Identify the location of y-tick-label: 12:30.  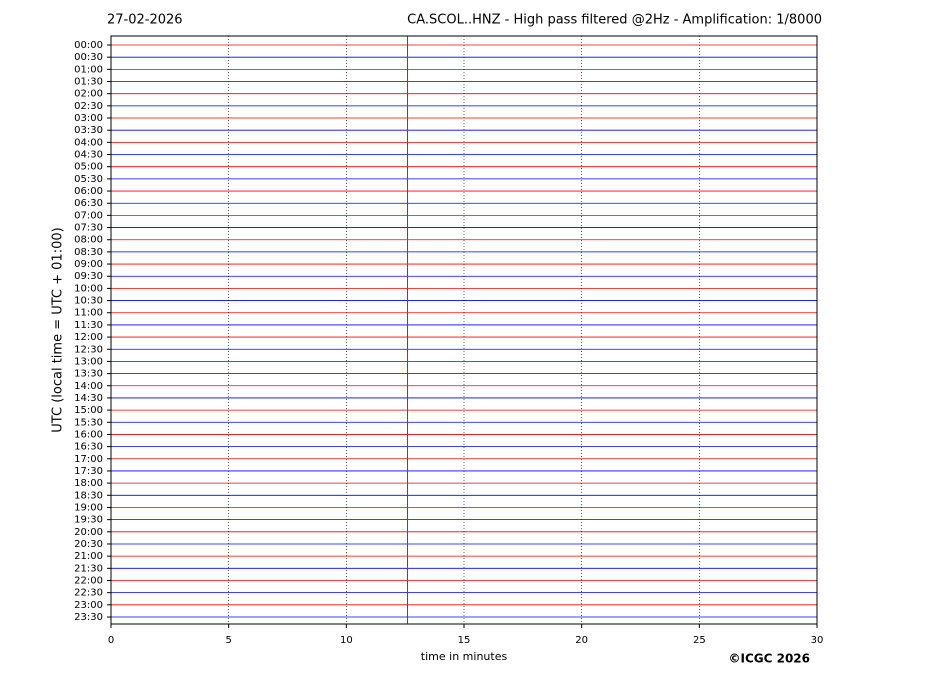
(88, 349).